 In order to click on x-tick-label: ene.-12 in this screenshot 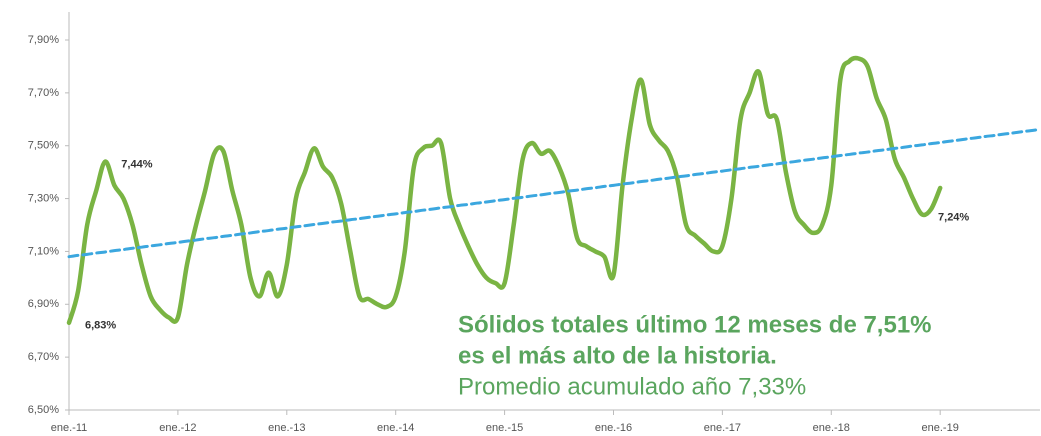, I will do `click(177, 428)`.